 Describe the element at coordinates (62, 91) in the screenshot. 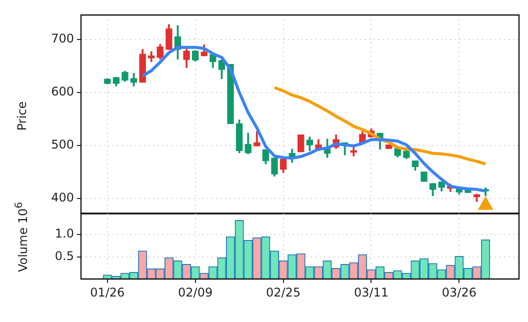

I see `y-tick-label: 600` at that location.